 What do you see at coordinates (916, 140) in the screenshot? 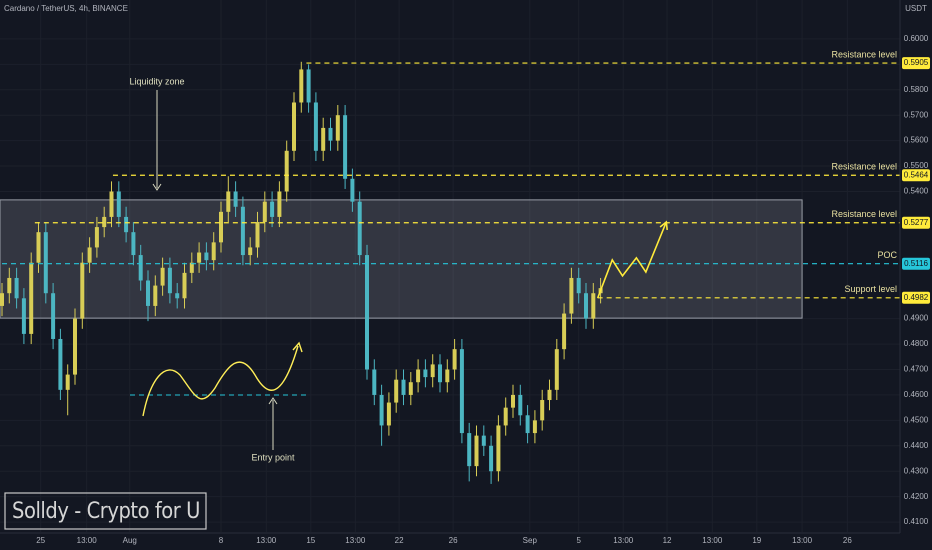
I see `y-tick-label: 0.5600` at bounding box center [916, 140].